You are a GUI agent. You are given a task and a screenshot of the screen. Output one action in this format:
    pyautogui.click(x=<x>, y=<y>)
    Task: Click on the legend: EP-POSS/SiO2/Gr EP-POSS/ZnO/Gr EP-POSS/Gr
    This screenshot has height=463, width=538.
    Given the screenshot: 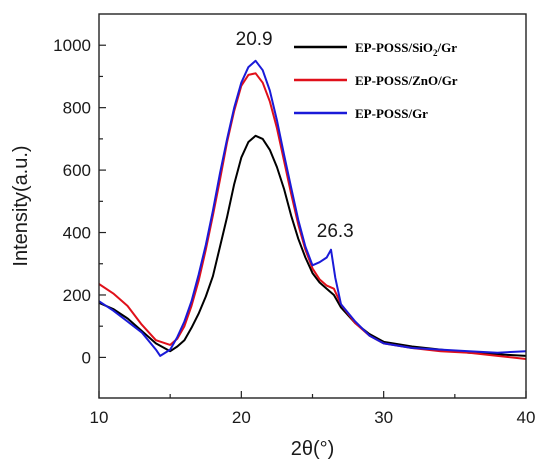 What is the action you would take?
    pyautogui.click(x=376, y=80)
    